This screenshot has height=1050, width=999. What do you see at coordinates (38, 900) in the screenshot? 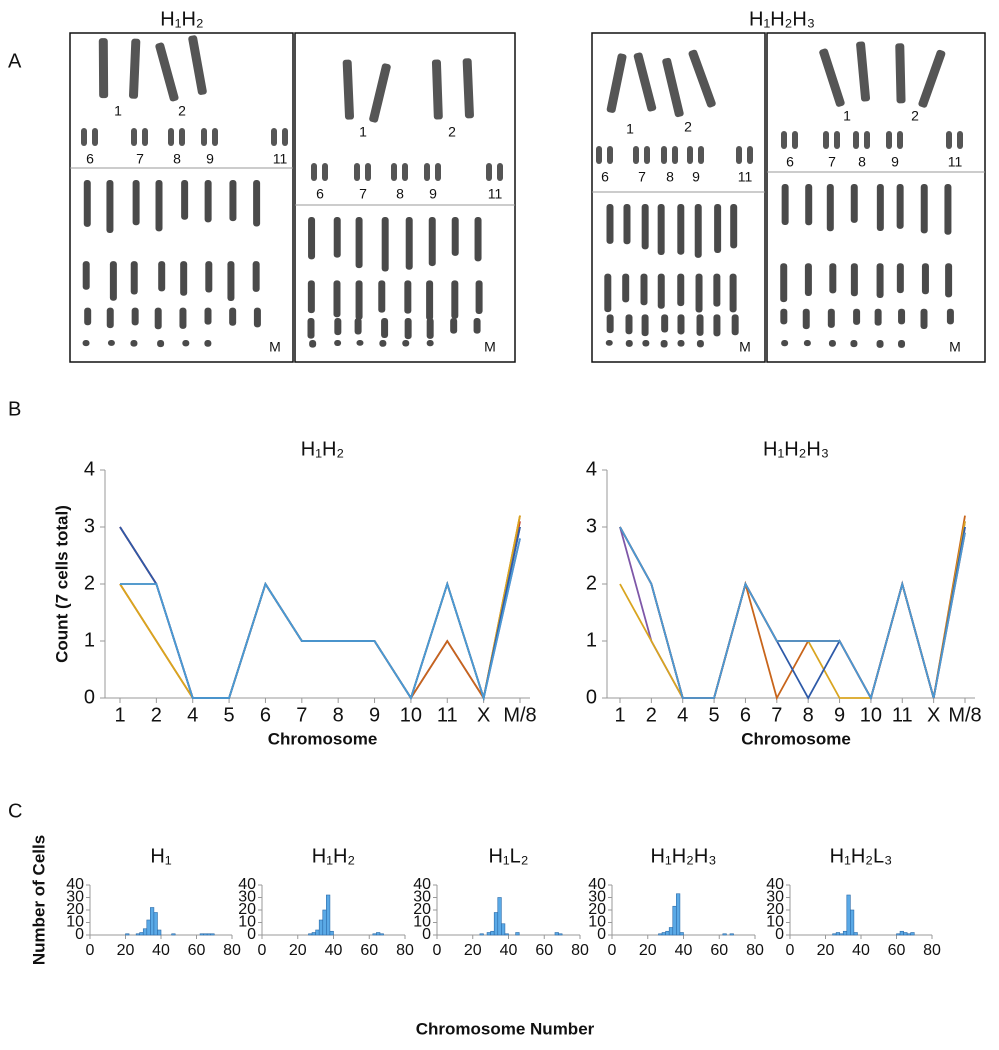
I see `y-axis-label: Number of Cells` at bounding box center [38, 900].